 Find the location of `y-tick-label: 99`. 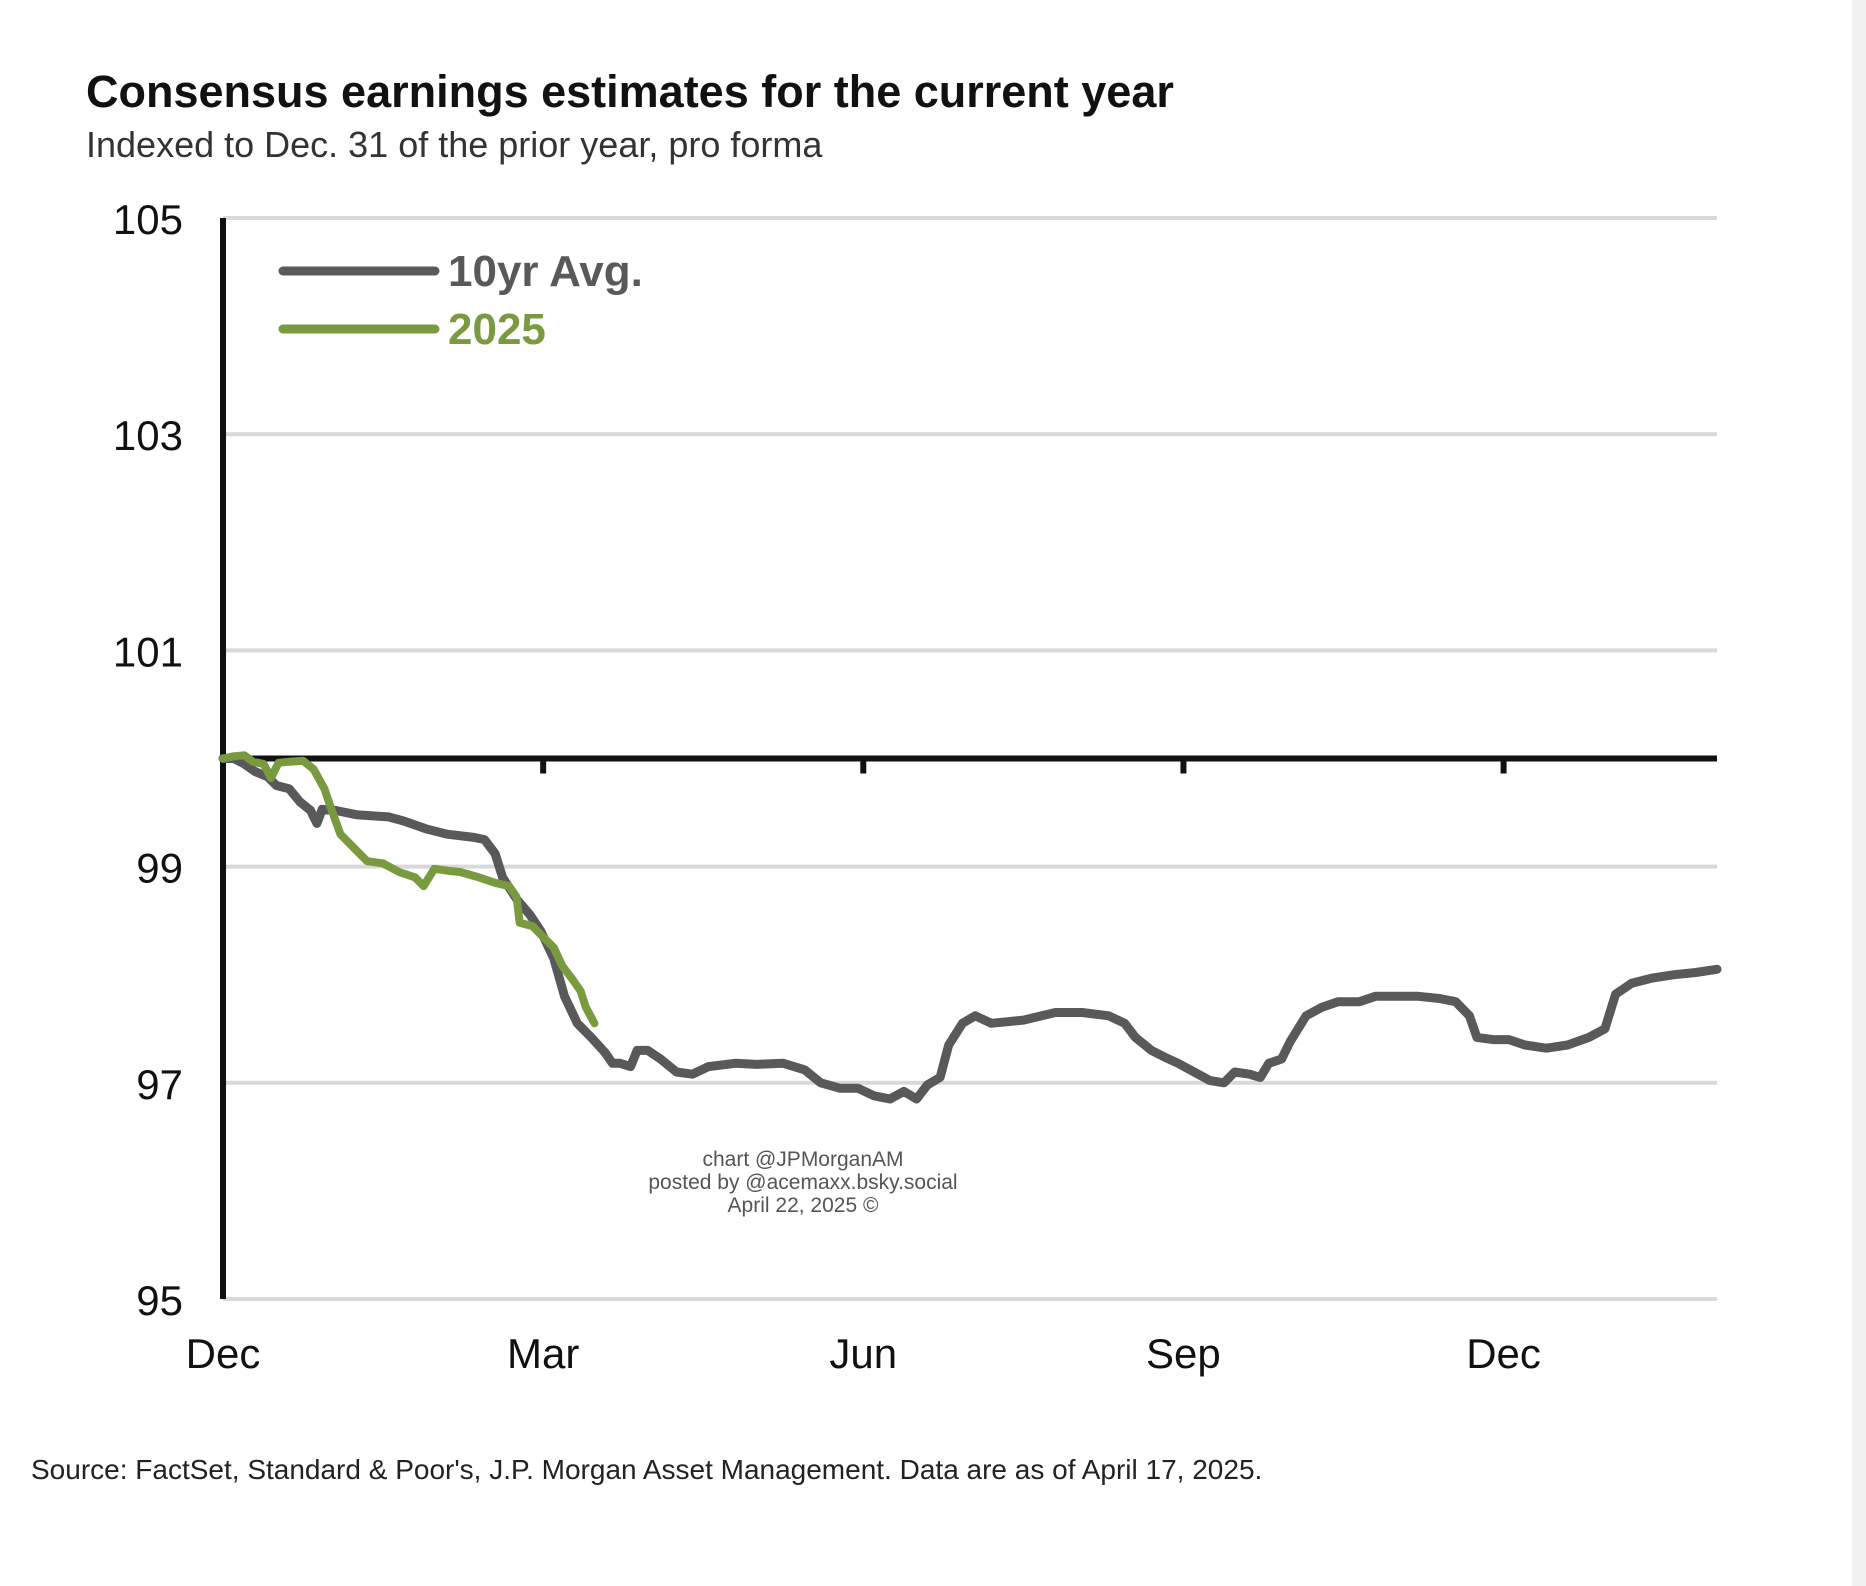

y-tick-label: 99 is located at coordinates (159, 868).